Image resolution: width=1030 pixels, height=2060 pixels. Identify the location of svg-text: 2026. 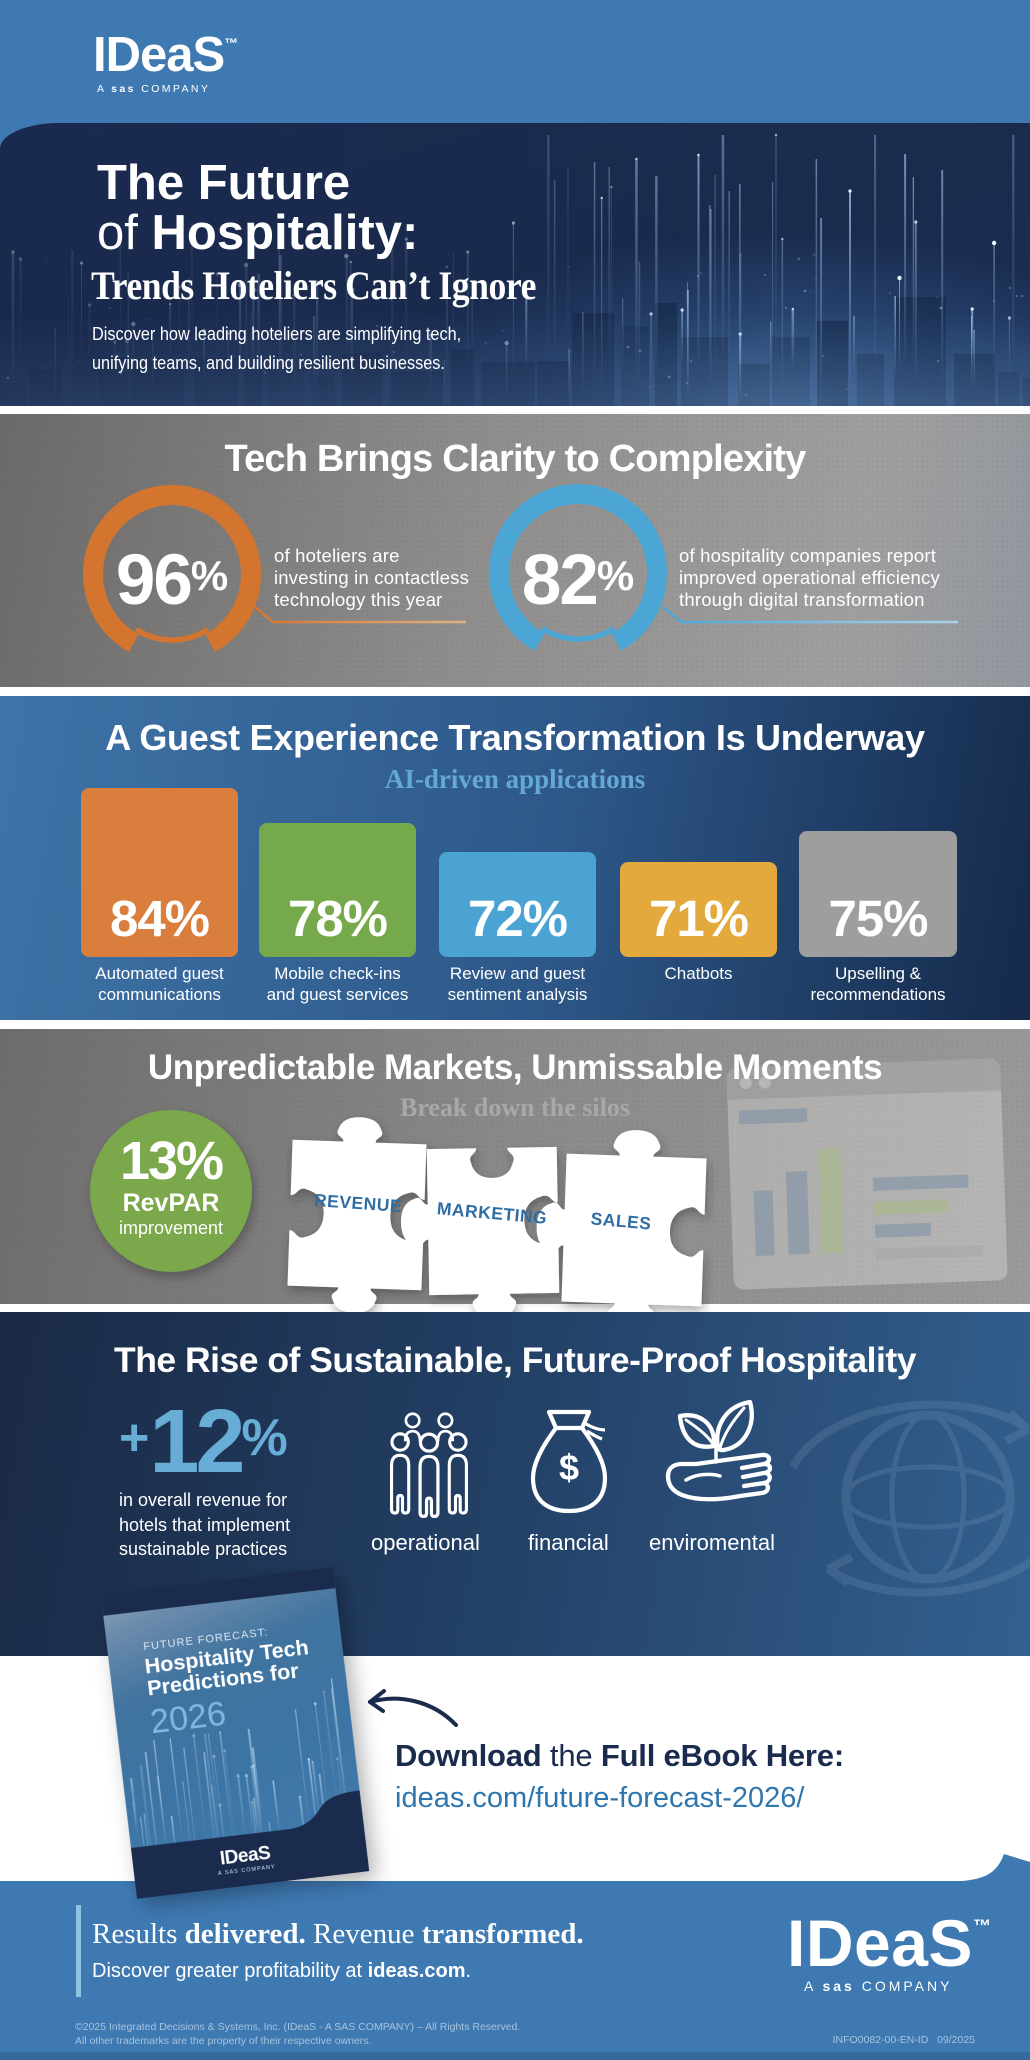
(188, 1718).